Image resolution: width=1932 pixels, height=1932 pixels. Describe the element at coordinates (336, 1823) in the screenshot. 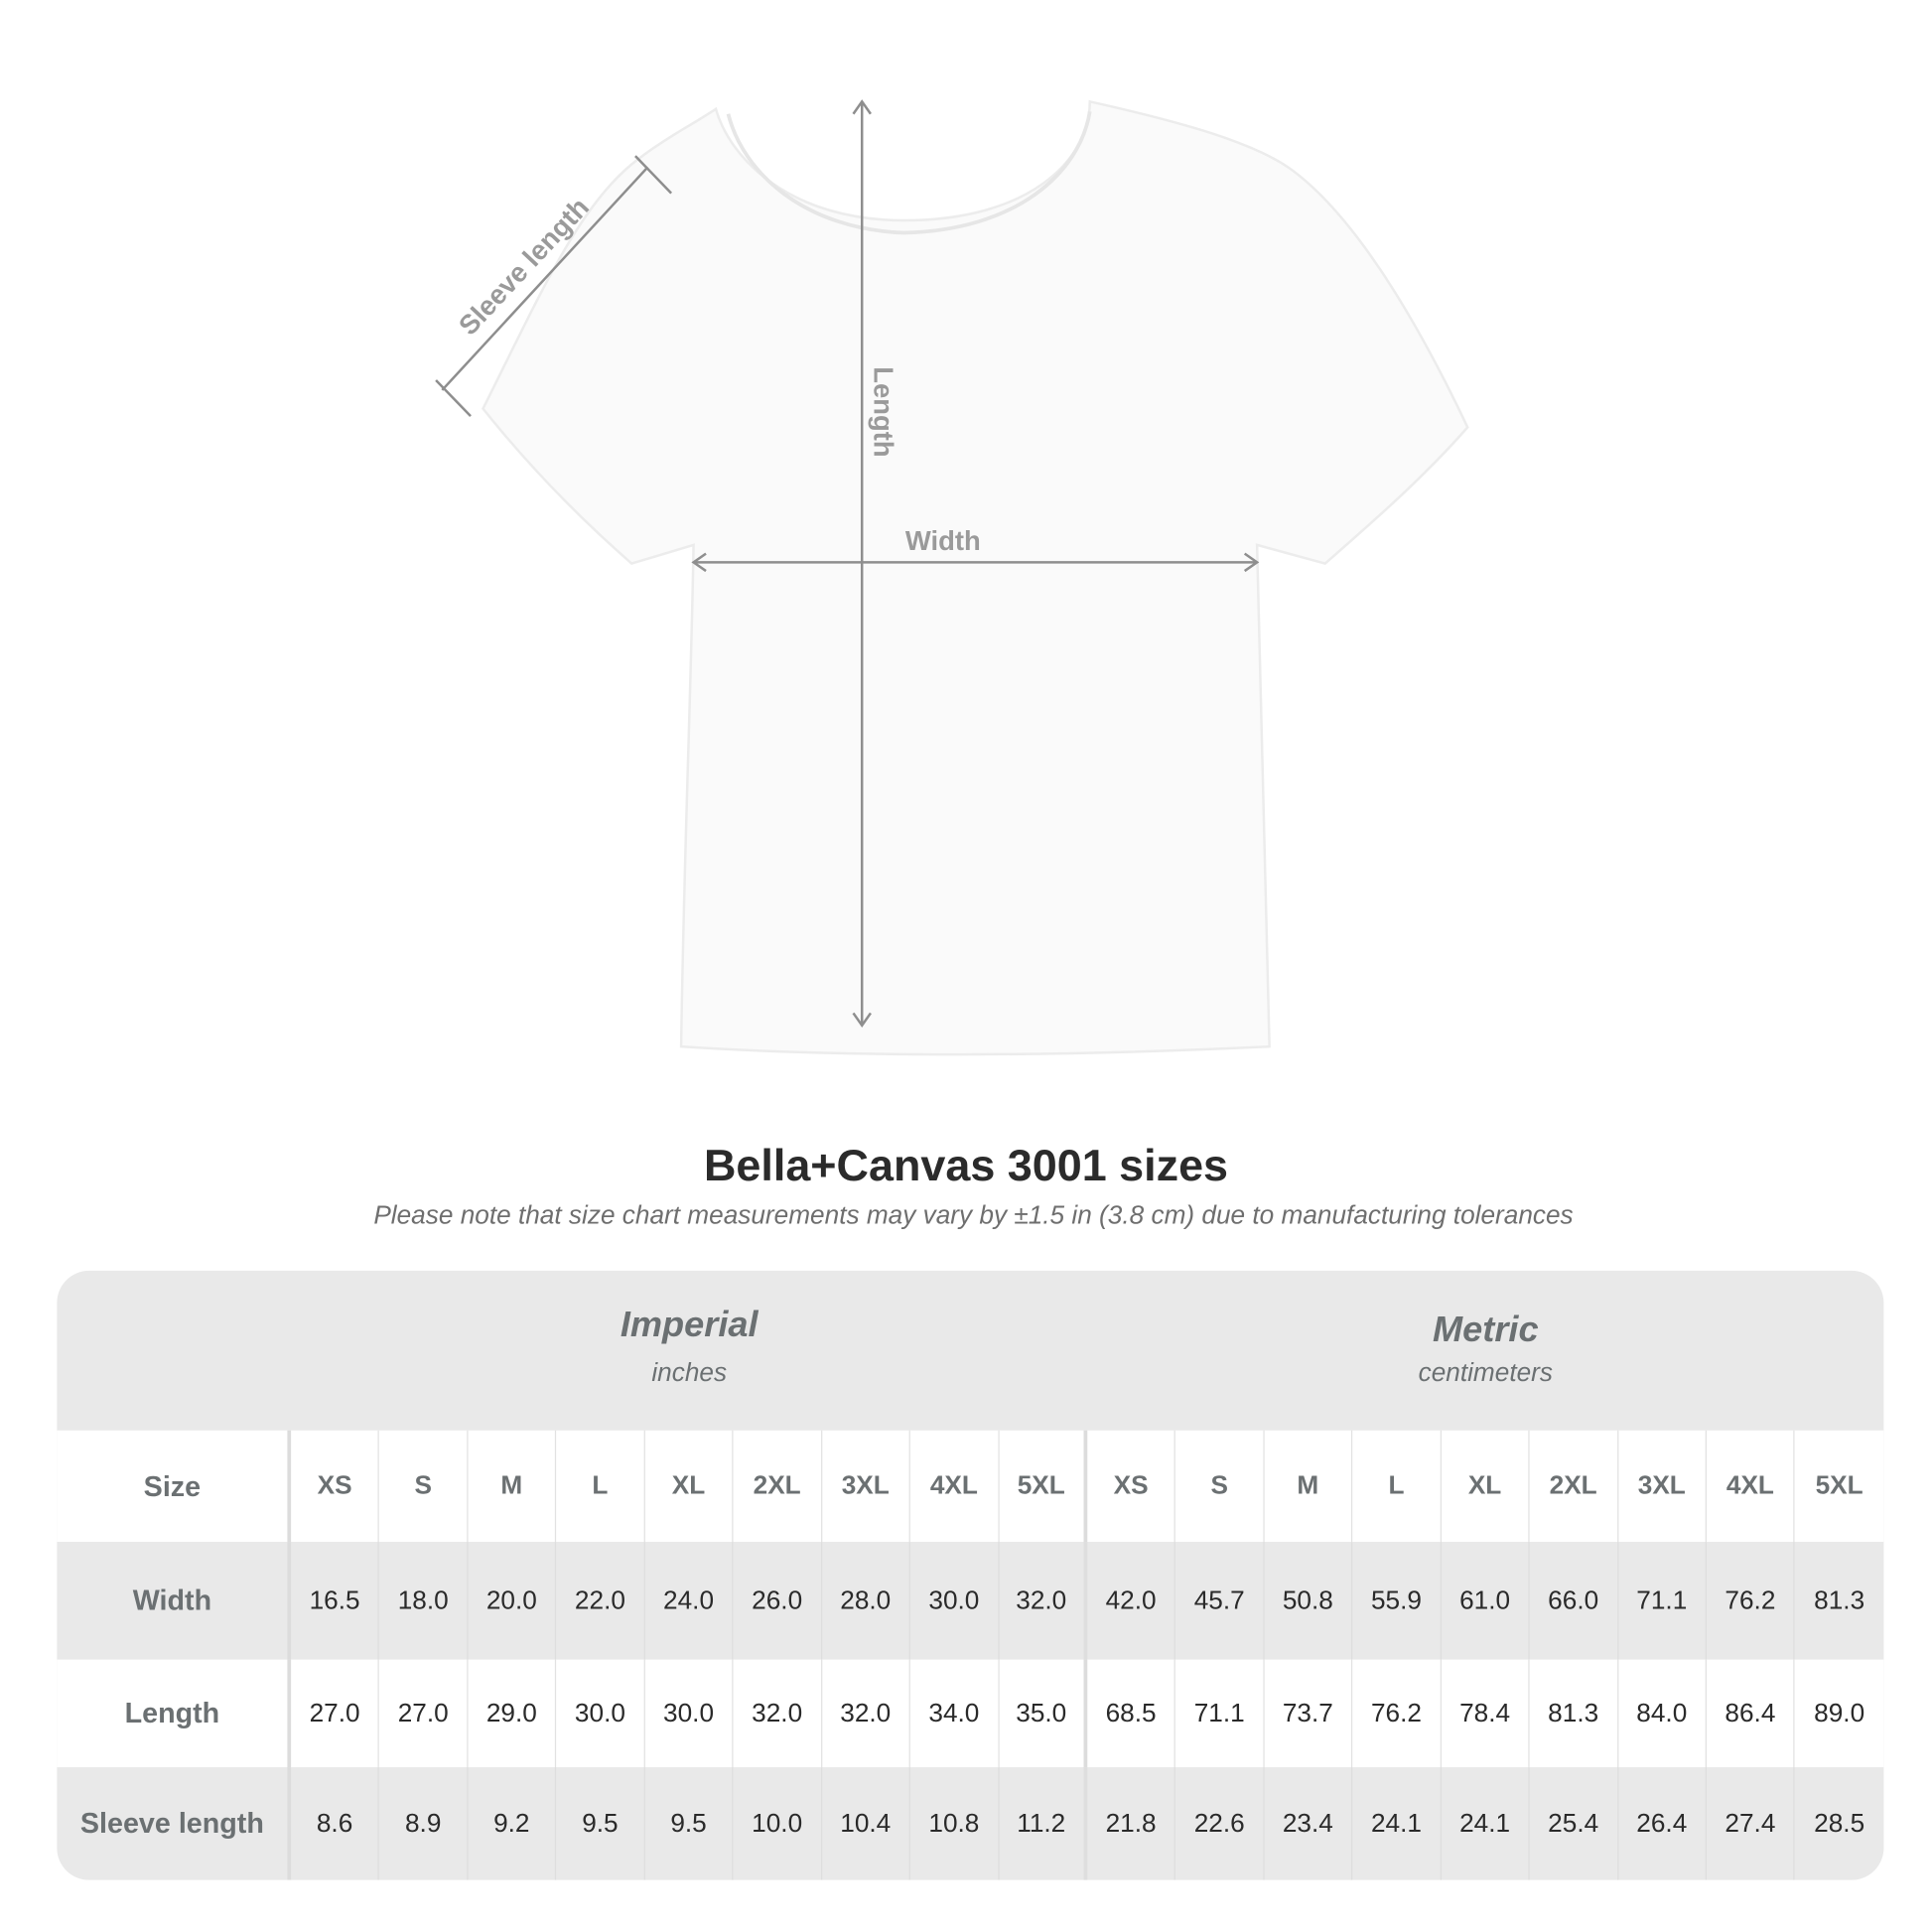

I see `table-cell: 8.6` at that location.